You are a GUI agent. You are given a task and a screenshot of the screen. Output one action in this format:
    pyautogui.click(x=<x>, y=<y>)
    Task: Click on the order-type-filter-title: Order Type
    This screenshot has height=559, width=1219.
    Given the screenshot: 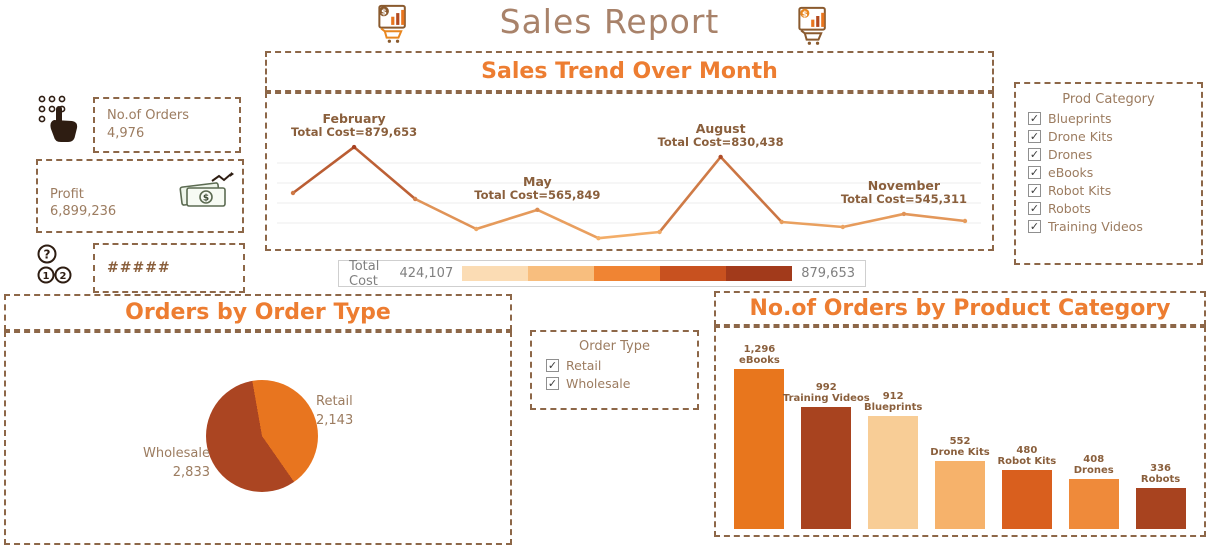 What is the action you would take?
    pyautogui.click(x=614, y=346)
    